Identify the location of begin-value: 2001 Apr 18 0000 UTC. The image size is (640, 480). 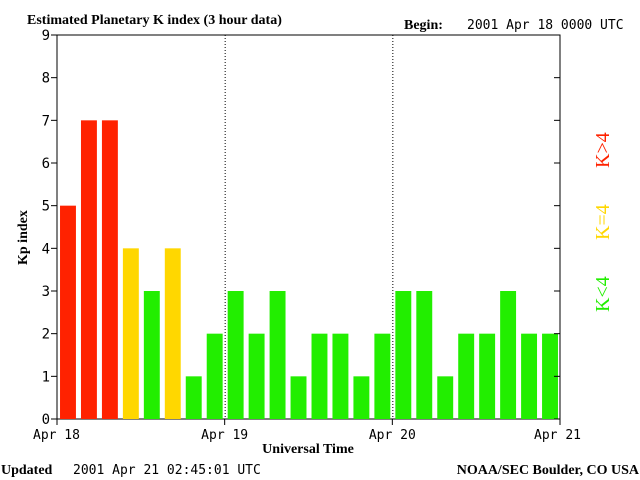
(545, 25).